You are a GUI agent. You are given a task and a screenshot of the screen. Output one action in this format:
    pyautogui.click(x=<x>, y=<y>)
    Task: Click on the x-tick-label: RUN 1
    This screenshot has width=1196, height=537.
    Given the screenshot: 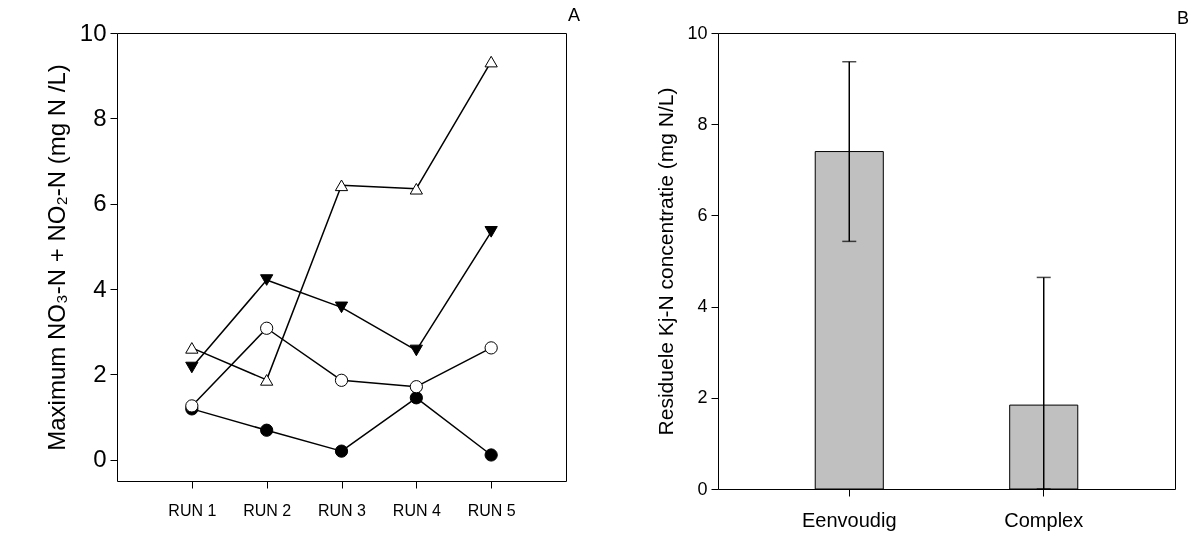 What is the action you would take?
    pyautogui.click(x=192, y=510)
    